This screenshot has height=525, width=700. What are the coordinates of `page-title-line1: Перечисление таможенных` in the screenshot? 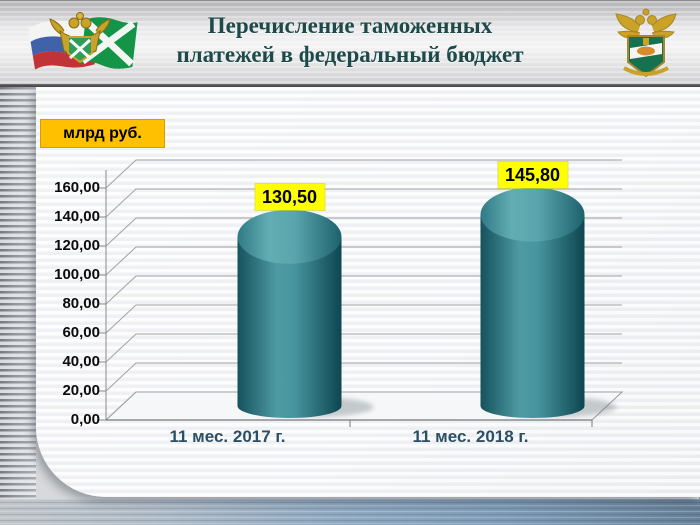 It's located at (350, 25).